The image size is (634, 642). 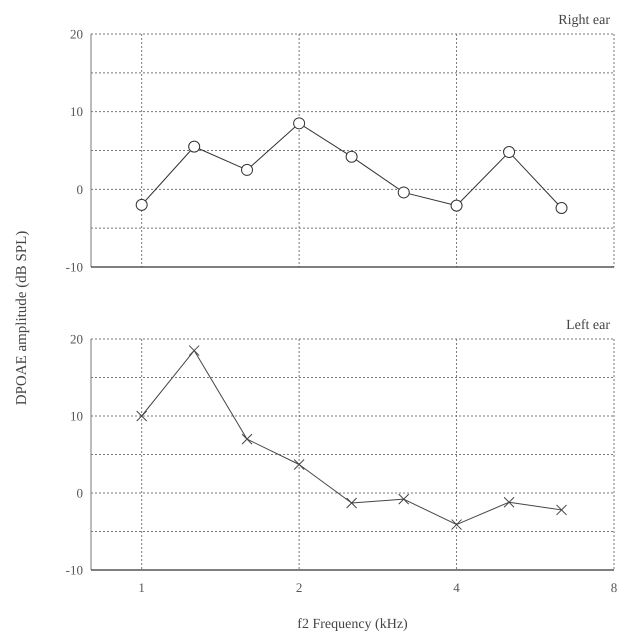 What do you see at coordinates (299, 587) in the screenshot?
I see `x-tick-label: 2` at bounding box center [299, 587].